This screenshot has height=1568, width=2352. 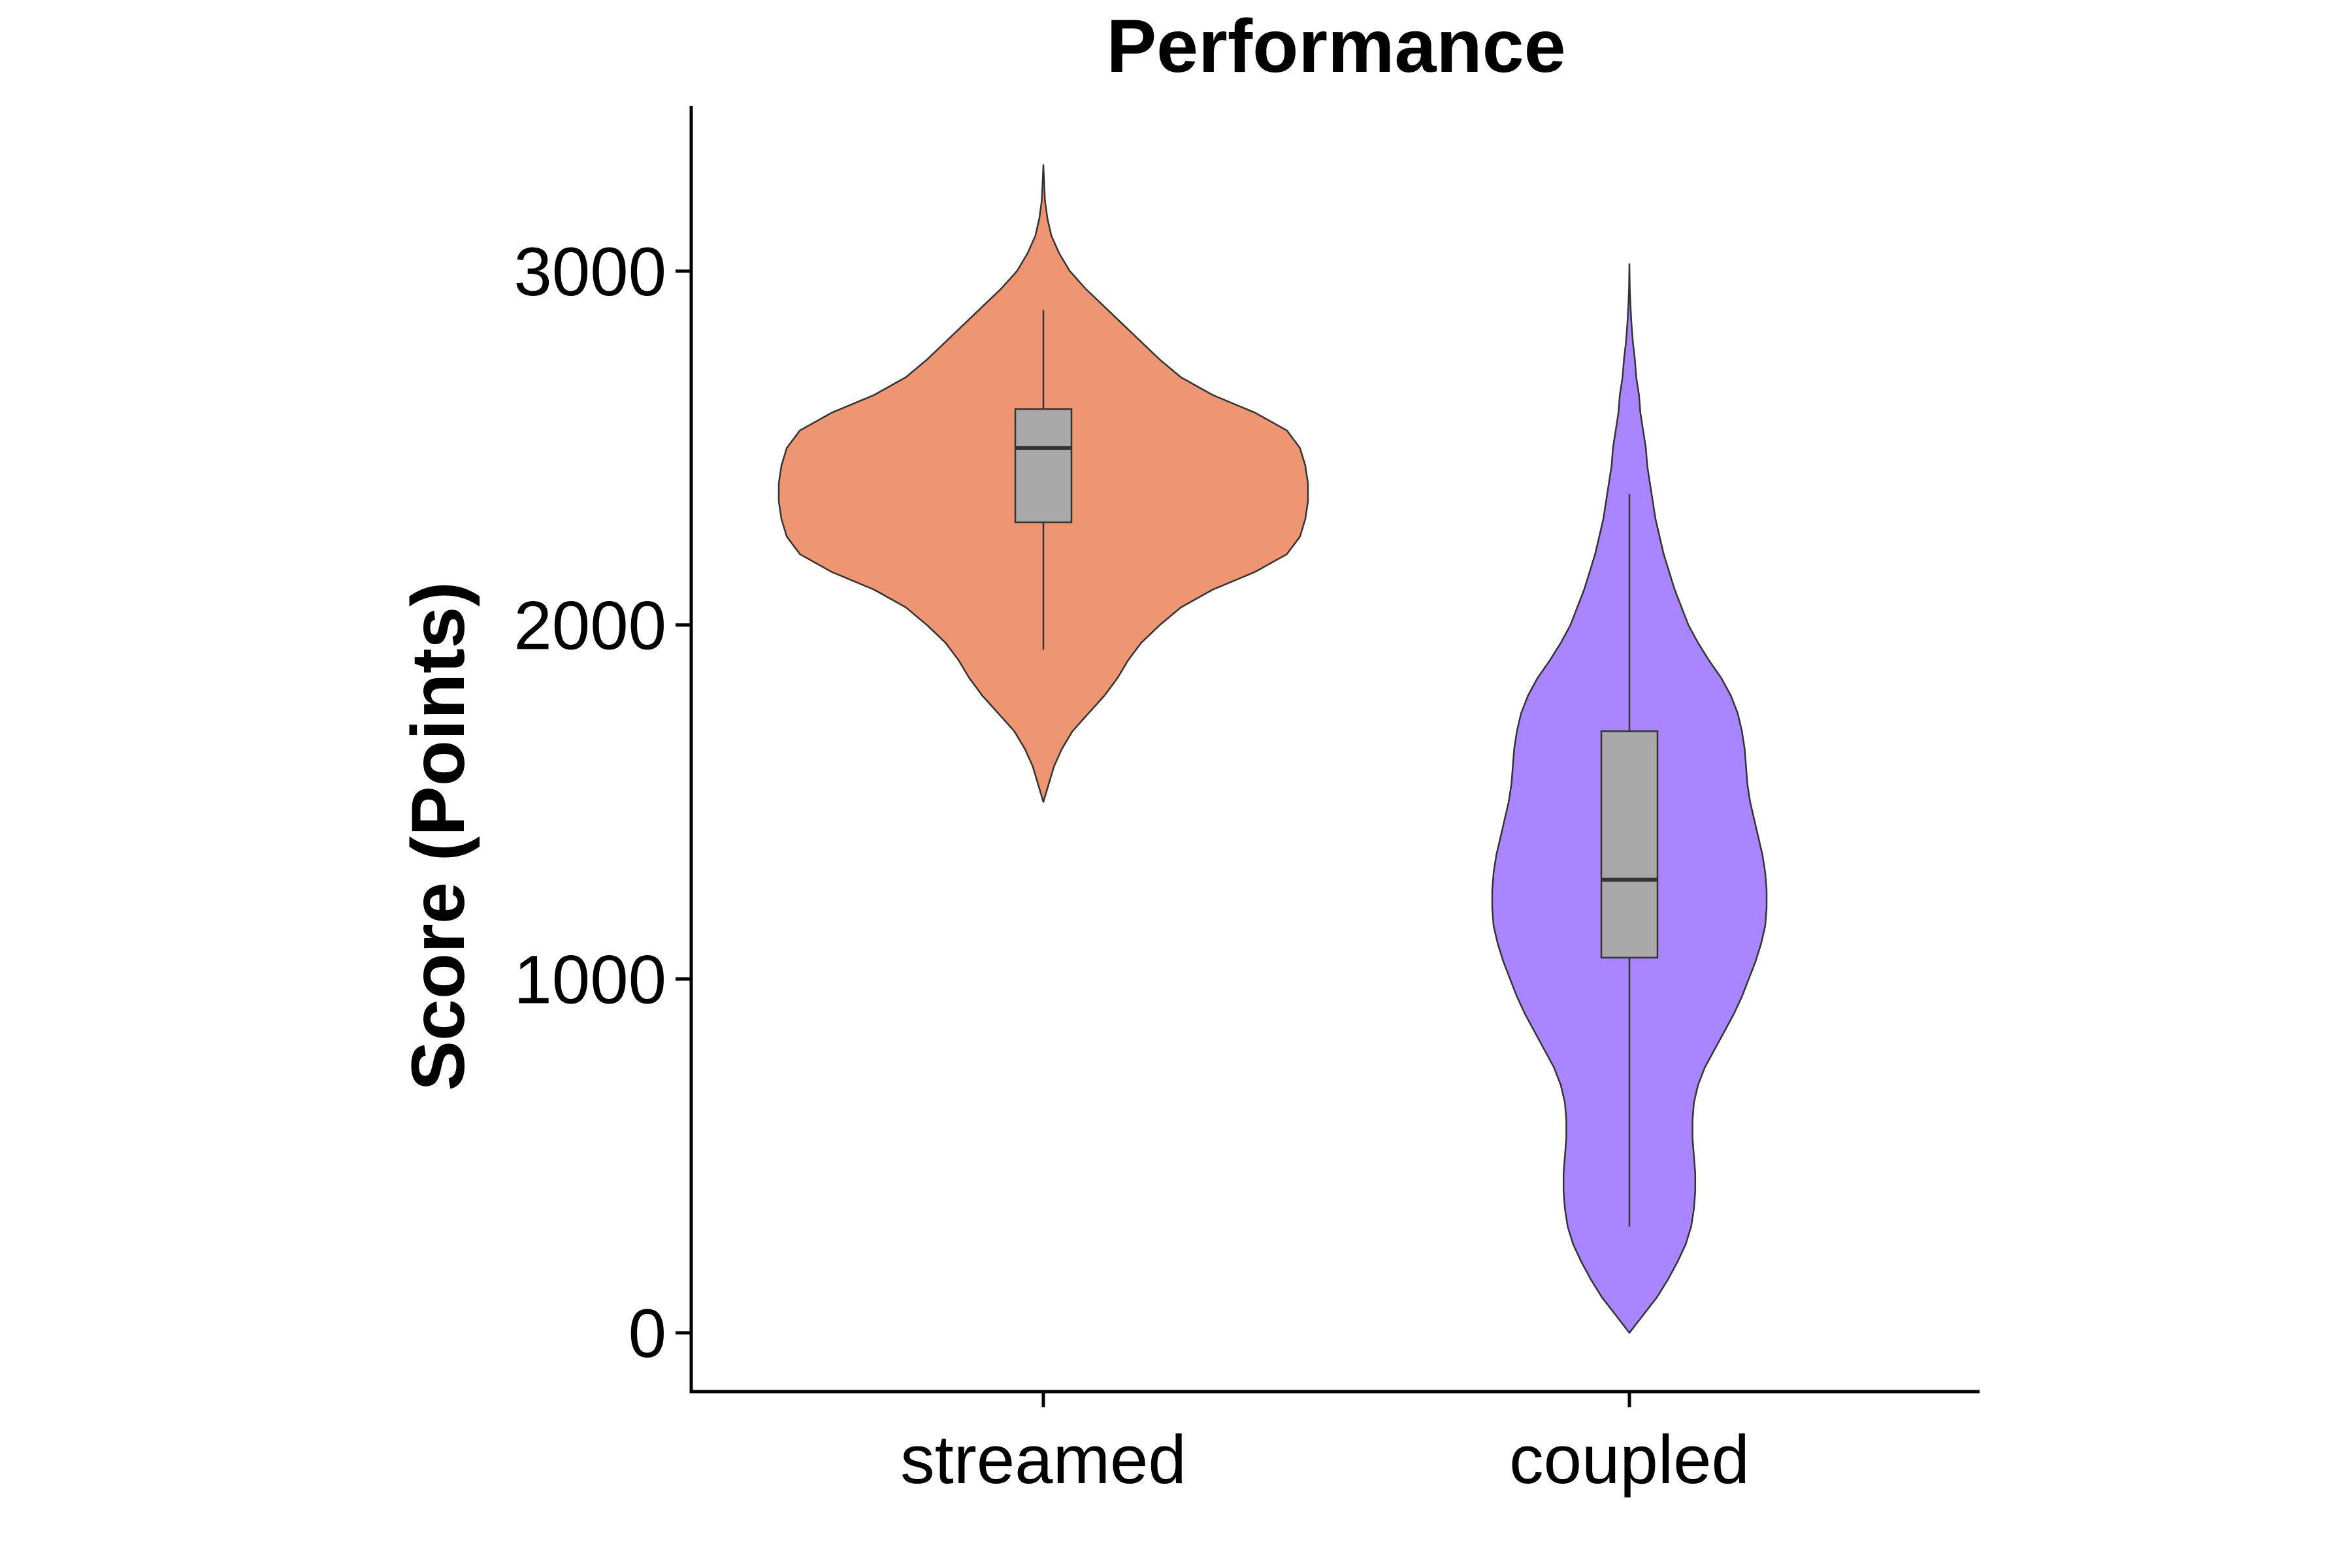 I want to click on y-axis-title: Score (Points), so click(x=438, y=836).